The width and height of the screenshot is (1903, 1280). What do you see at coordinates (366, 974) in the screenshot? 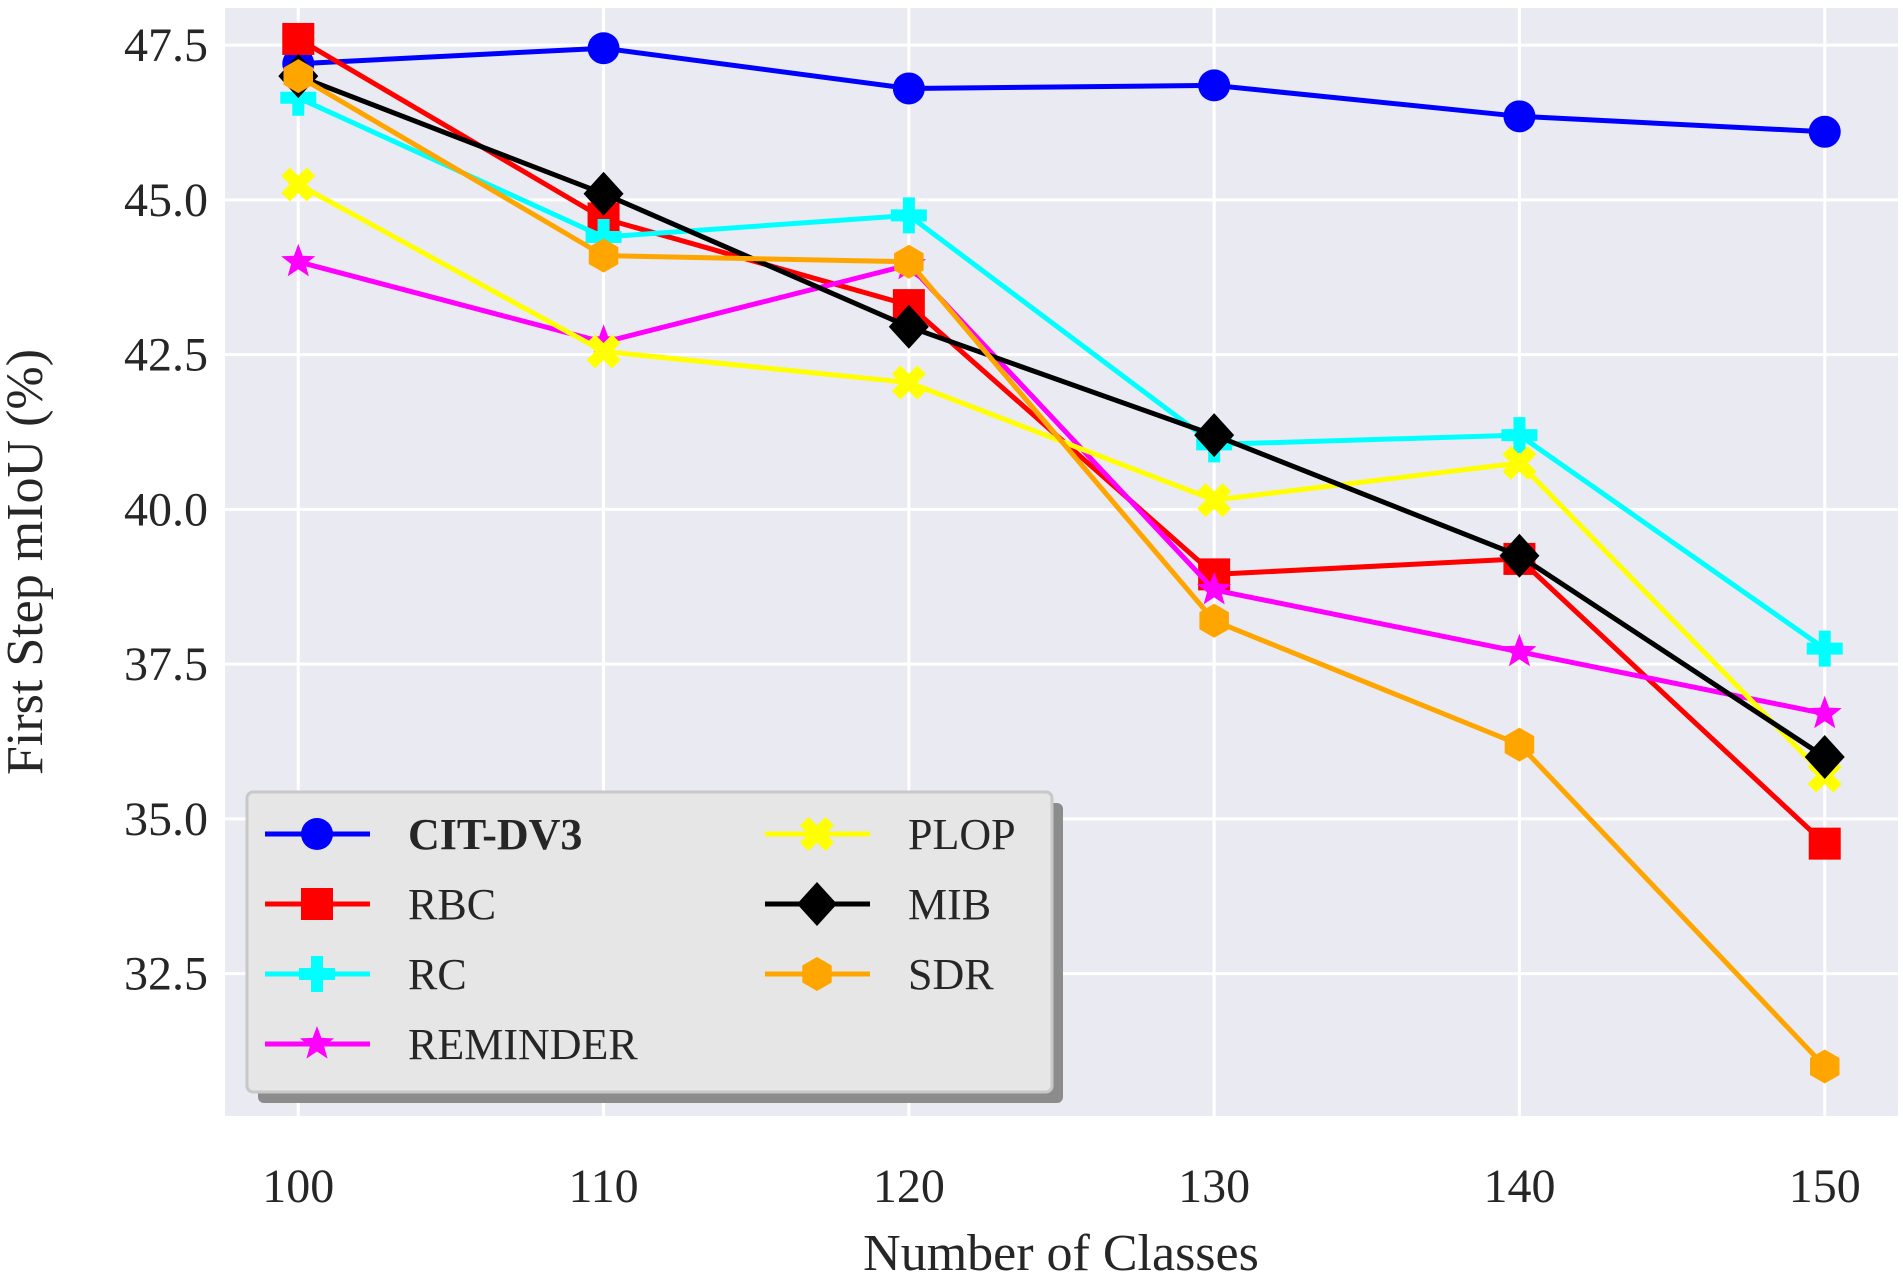
I see `legend-entry-rc: RC` at bounding box center [366, 974].